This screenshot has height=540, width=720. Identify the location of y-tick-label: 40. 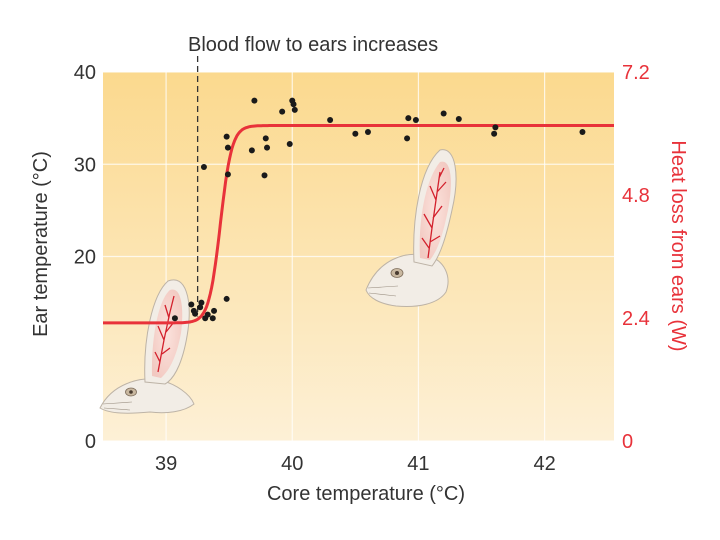
(85, 73).